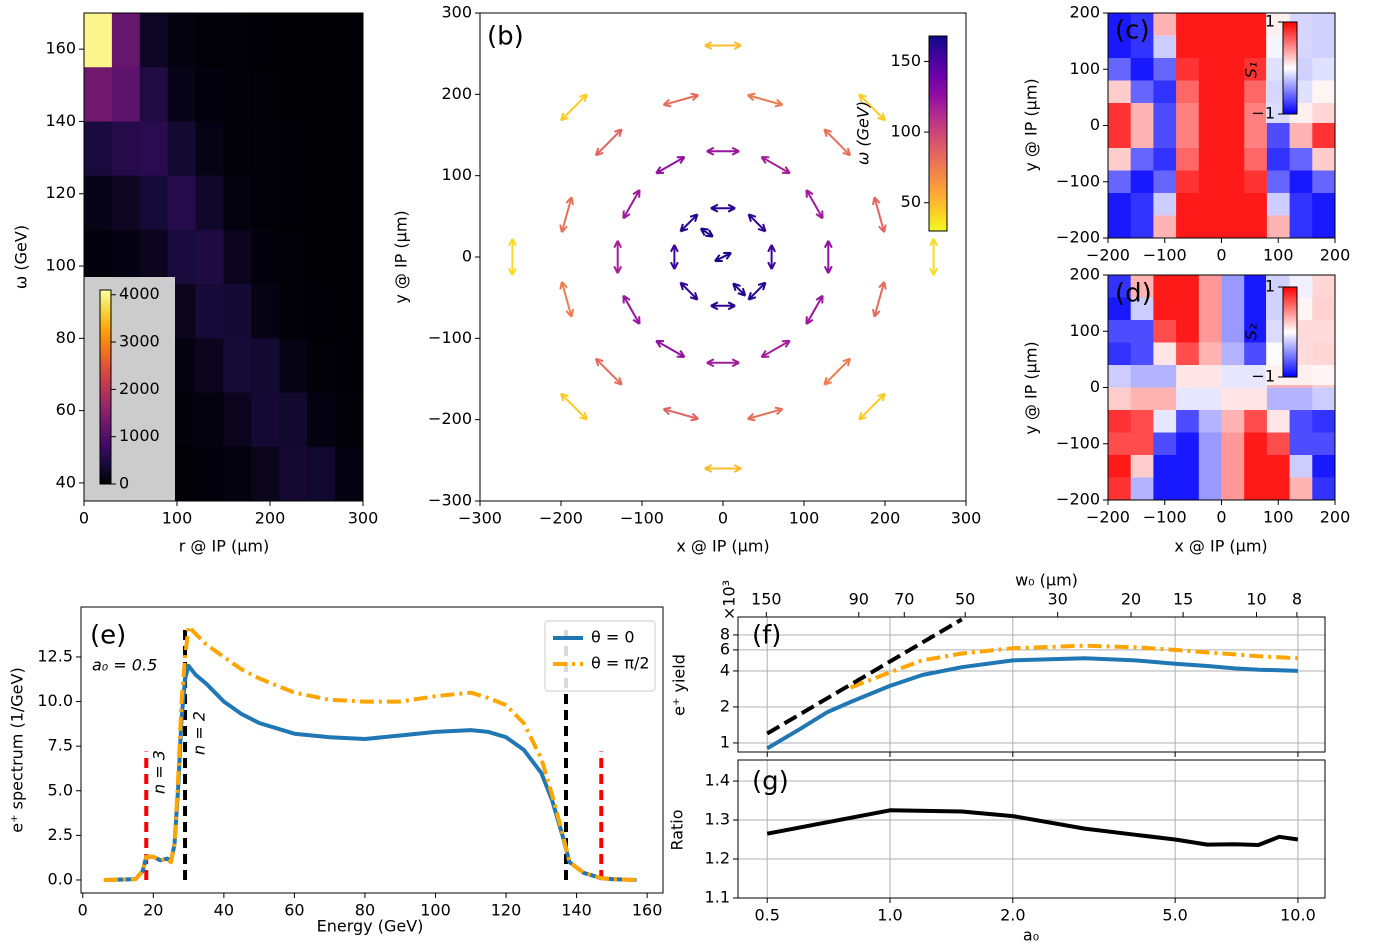  What do you see at coordinates (1335, 517) in the screenshot?
I see `x-tick-label: 200` at bounding box center [1335, 517].